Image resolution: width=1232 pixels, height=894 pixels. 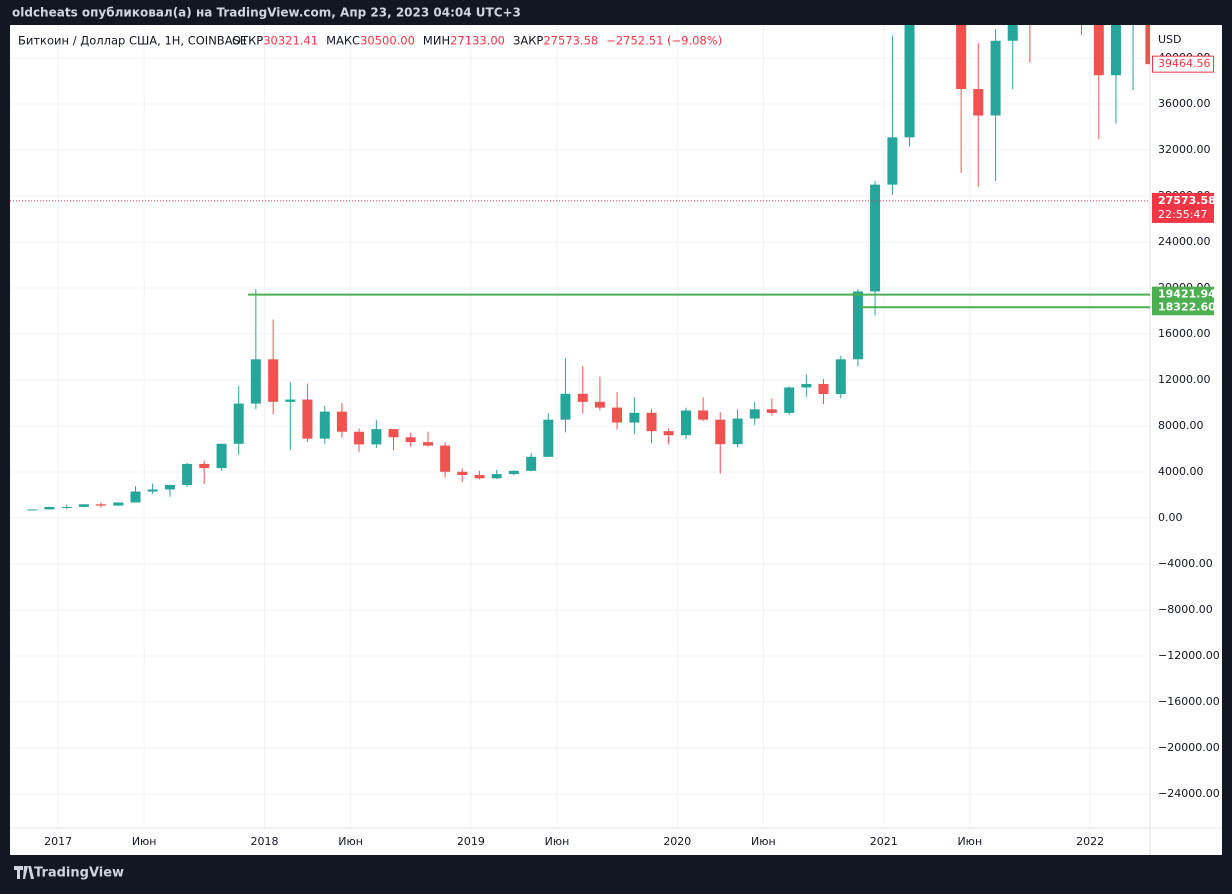 What do you see at coordinates (677, 841) in the screenshot?
I see `x-tick-label: 2020` at bounding box center [677, 841].